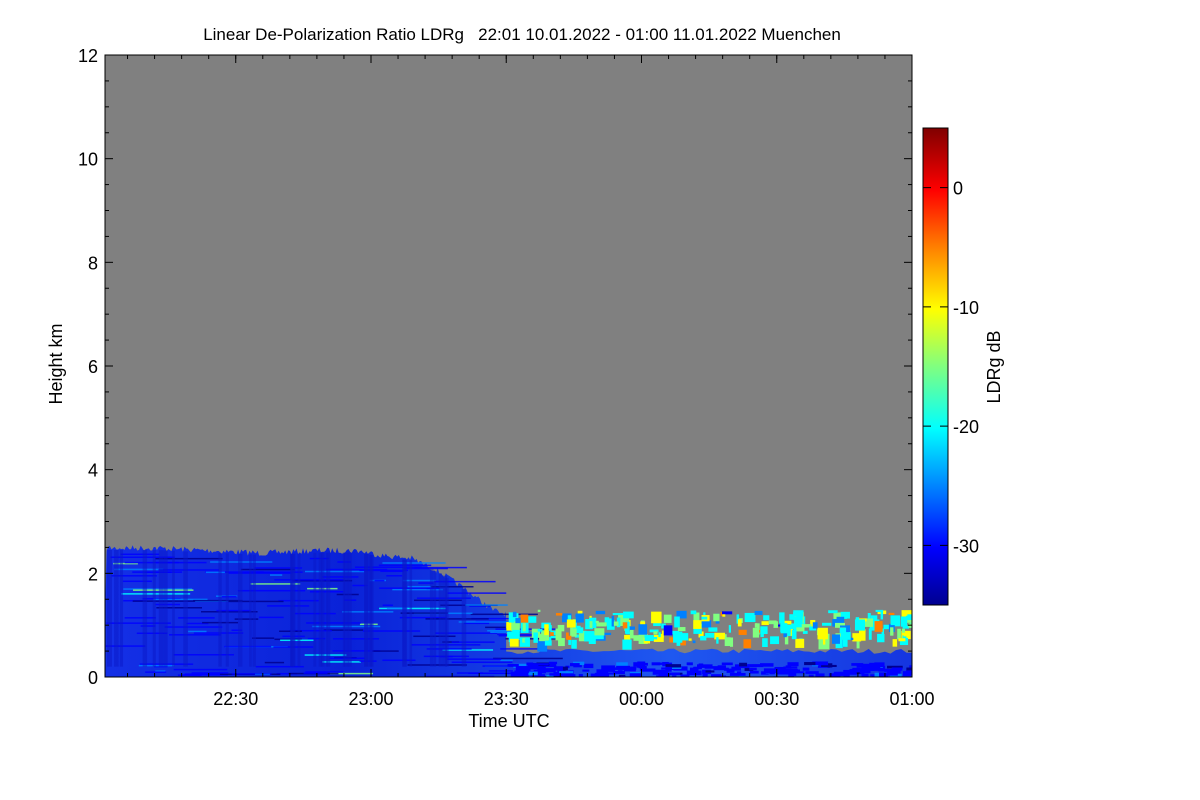 The width and height of the screenshot is (1200, 800). I want to click on data-layer, so click(508, 611).